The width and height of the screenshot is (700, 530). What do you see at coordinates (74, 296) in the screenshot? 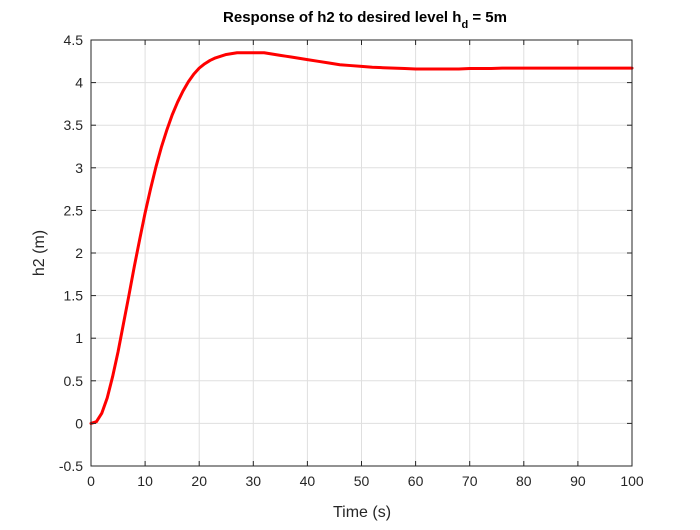
I see `y-tick-label: 1.5` at bounding box center [74, 296].